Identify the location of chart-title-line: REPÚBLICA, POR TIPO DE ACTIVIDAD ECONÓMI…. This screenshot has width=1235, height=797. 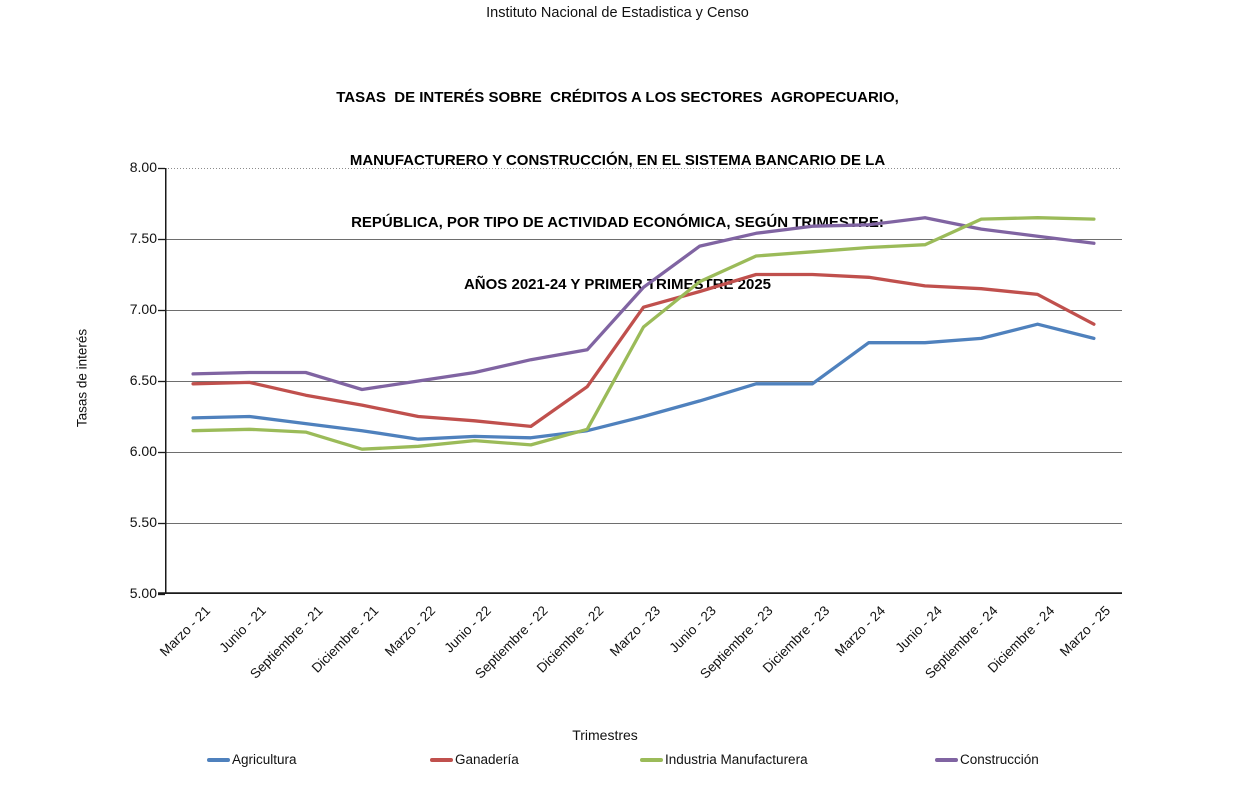
(617, 222).